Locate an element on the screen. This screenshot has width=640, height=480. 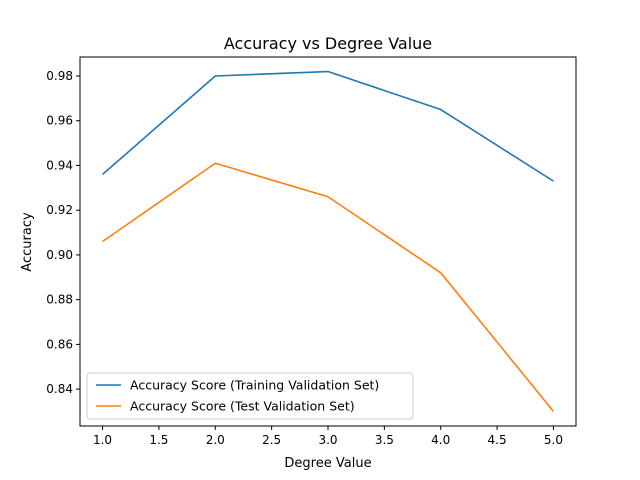
x-tick-label: 5.0 is located at coordinates (553, 440).